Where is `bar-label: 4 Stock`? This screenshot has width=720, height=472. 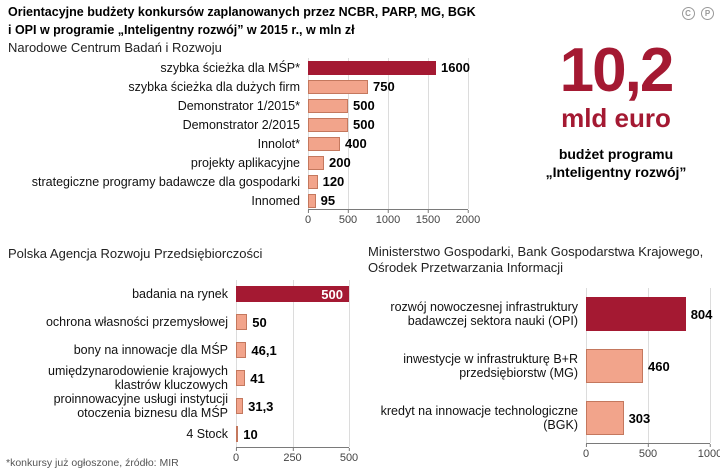 bar-label: 4 Stock is located at coordinates (207, 434).